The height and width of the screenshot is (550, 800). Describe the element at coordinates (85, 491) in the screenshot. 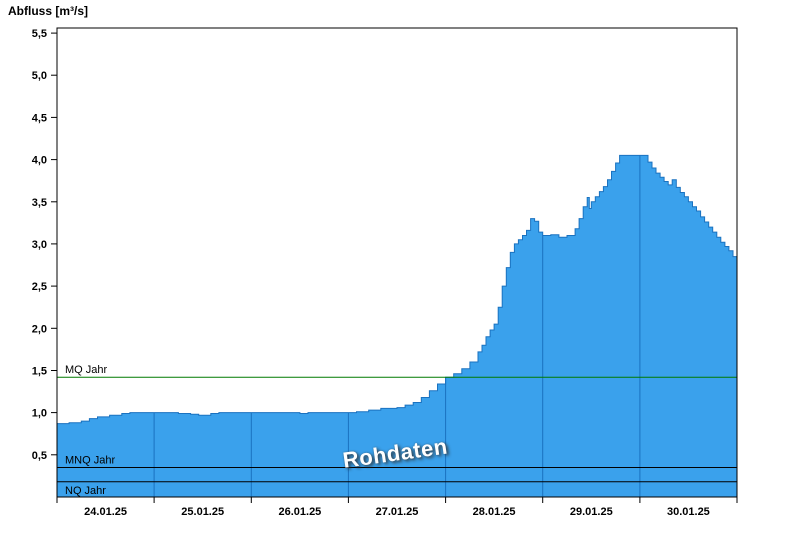

I see `ref-line-label: NQ Jahr` at that location.